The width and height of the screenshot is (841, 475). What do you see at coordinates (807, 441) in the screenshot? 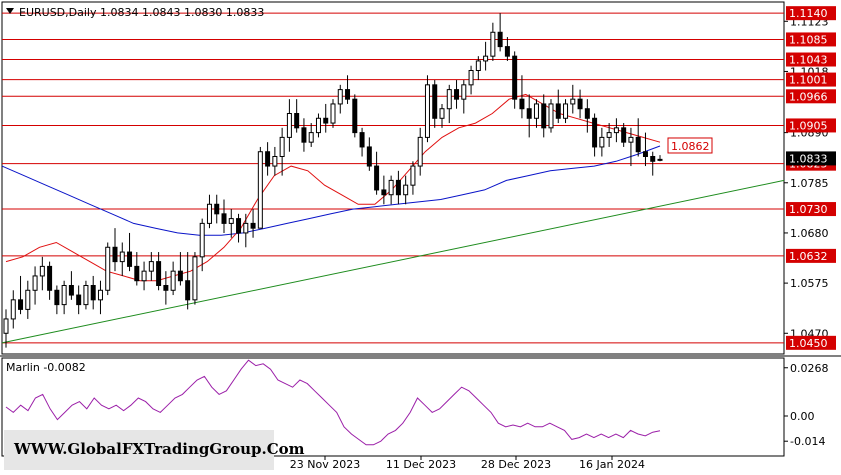
I see `osc-tick-label: -0.014` at bounding box center [807, 441].